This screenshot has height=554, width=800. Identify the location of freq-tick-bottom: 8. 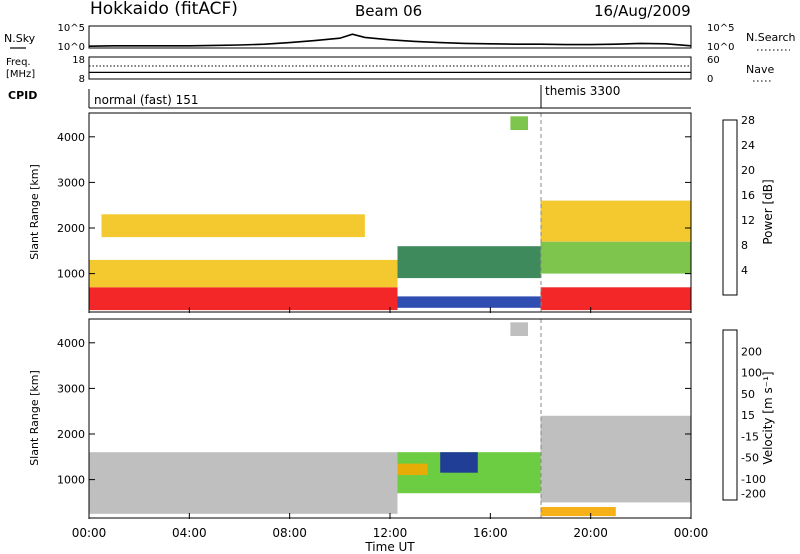
(82, 79).